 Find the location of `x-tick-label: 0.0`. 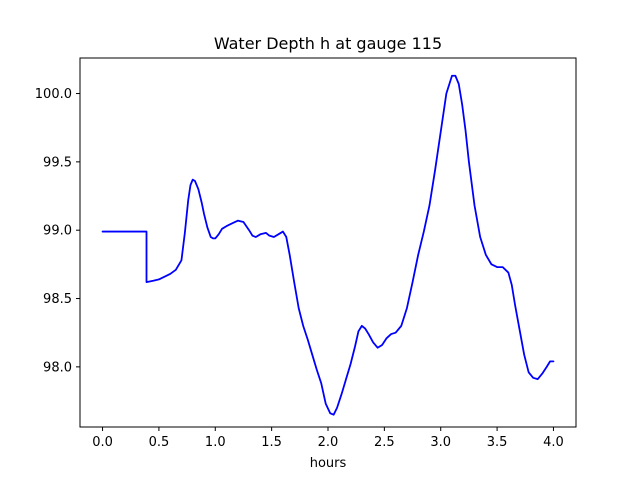

x-tick-label: 0.0 is located at coordinates (102, 442).